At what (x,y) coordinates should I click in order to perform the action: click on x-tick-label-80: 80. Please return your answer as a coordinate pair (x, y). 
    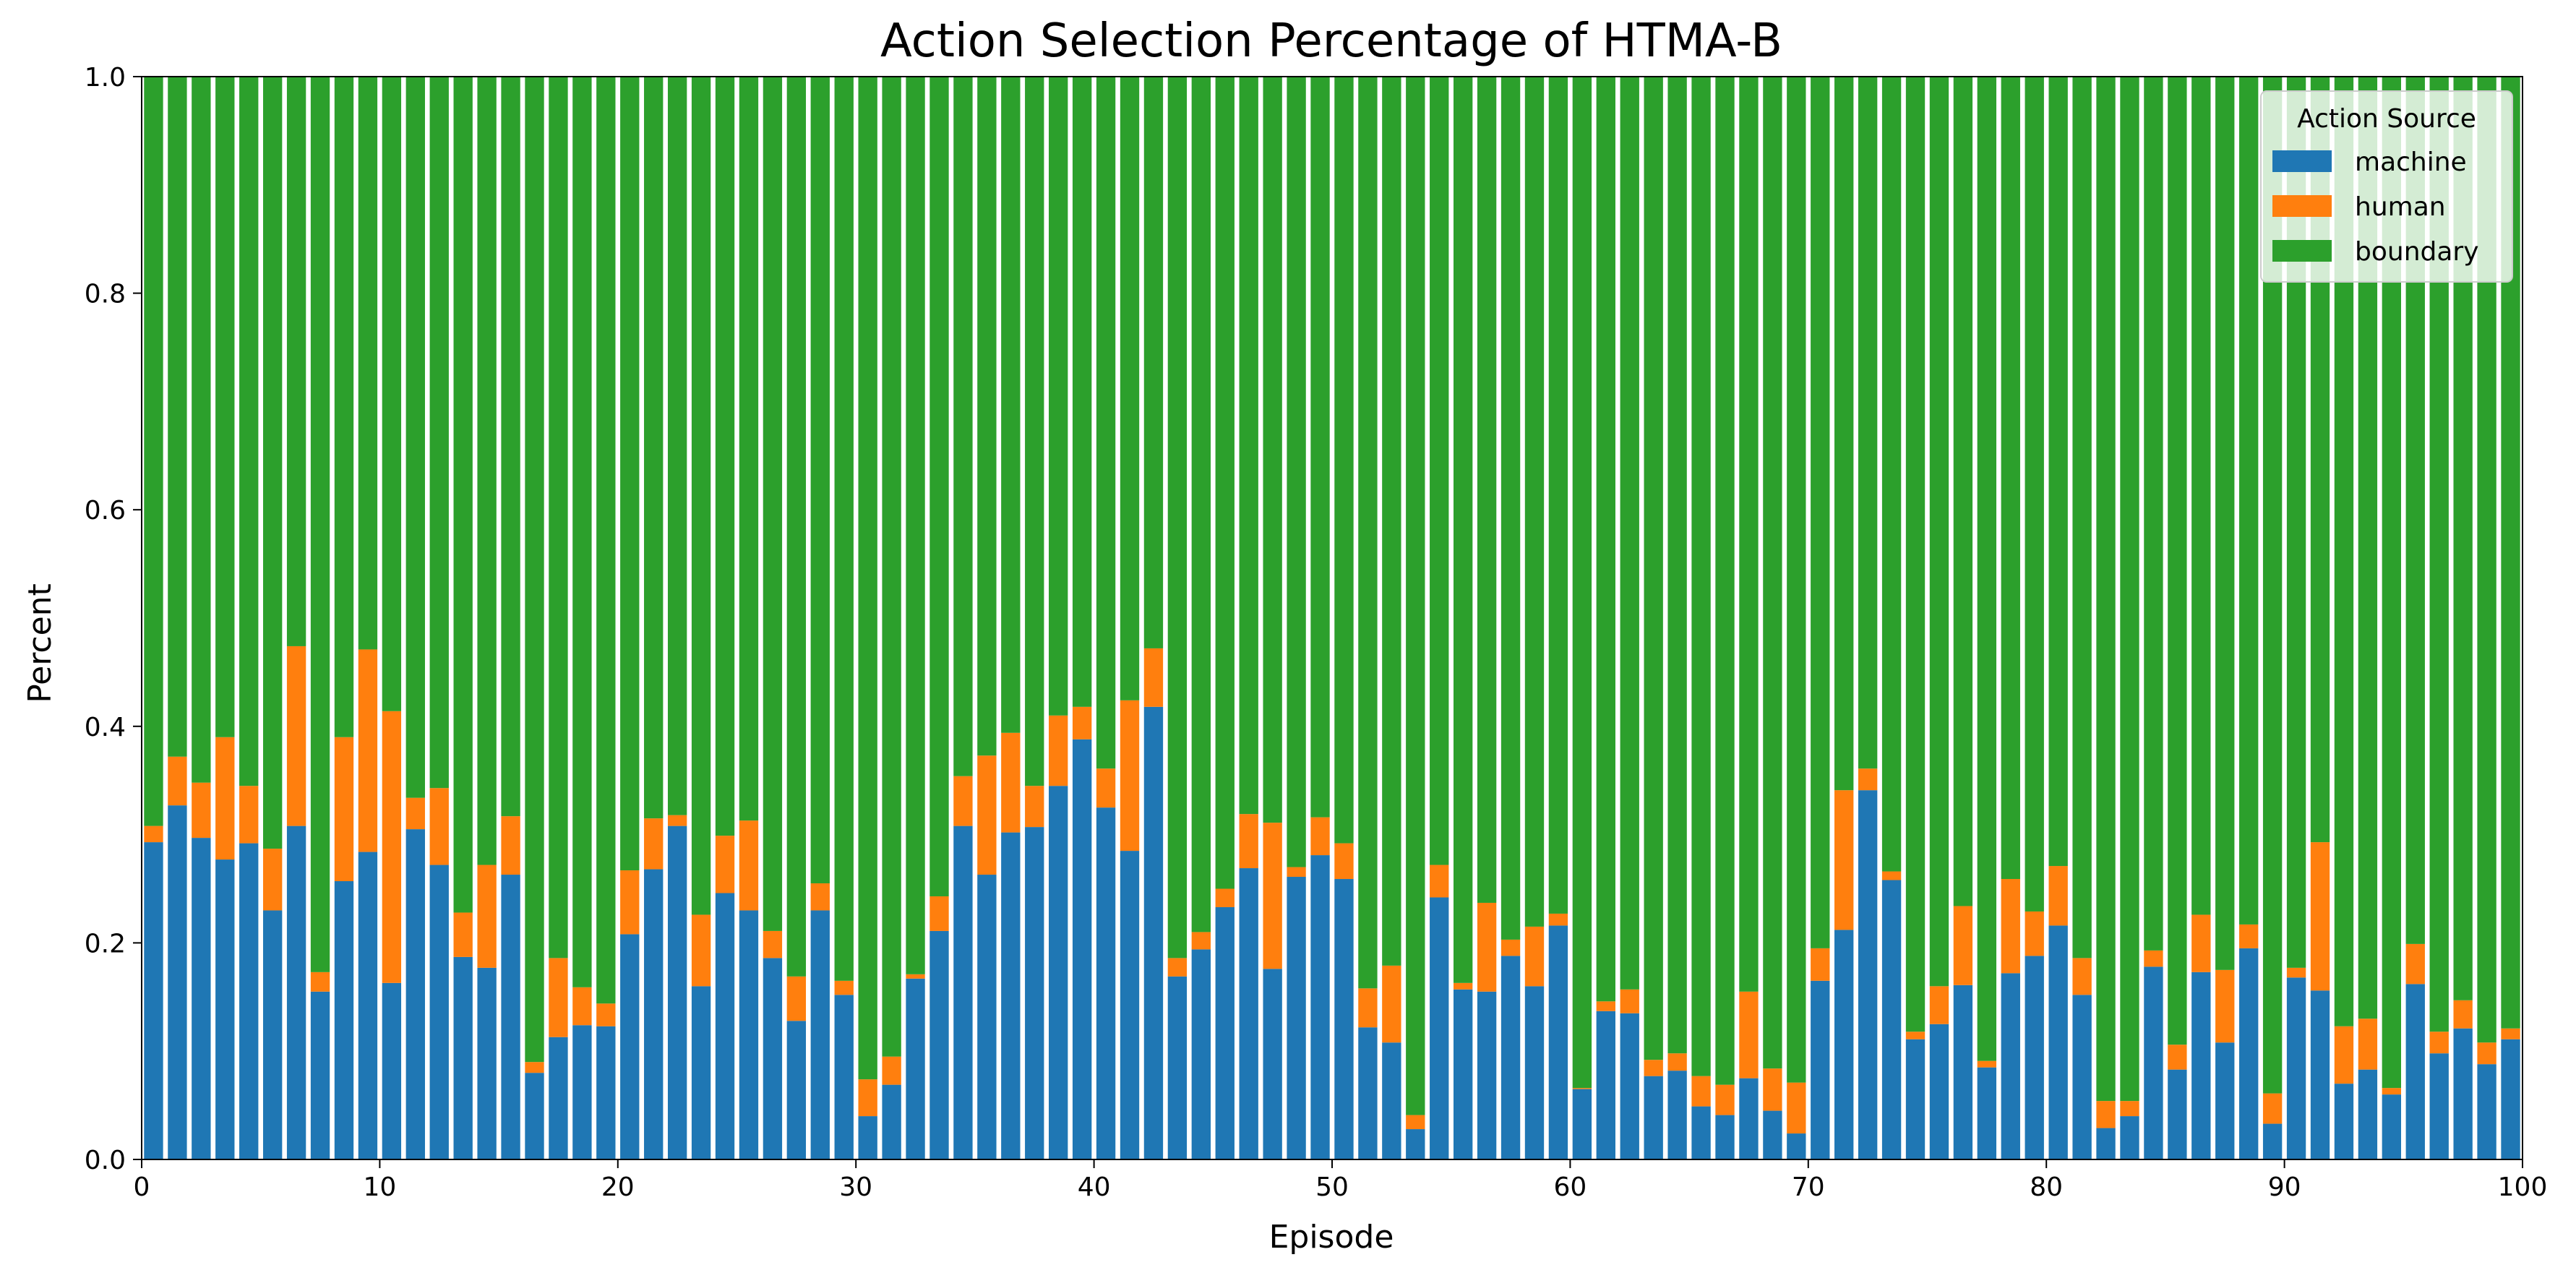
    Looking at the image, I should click on (2047, 1187).